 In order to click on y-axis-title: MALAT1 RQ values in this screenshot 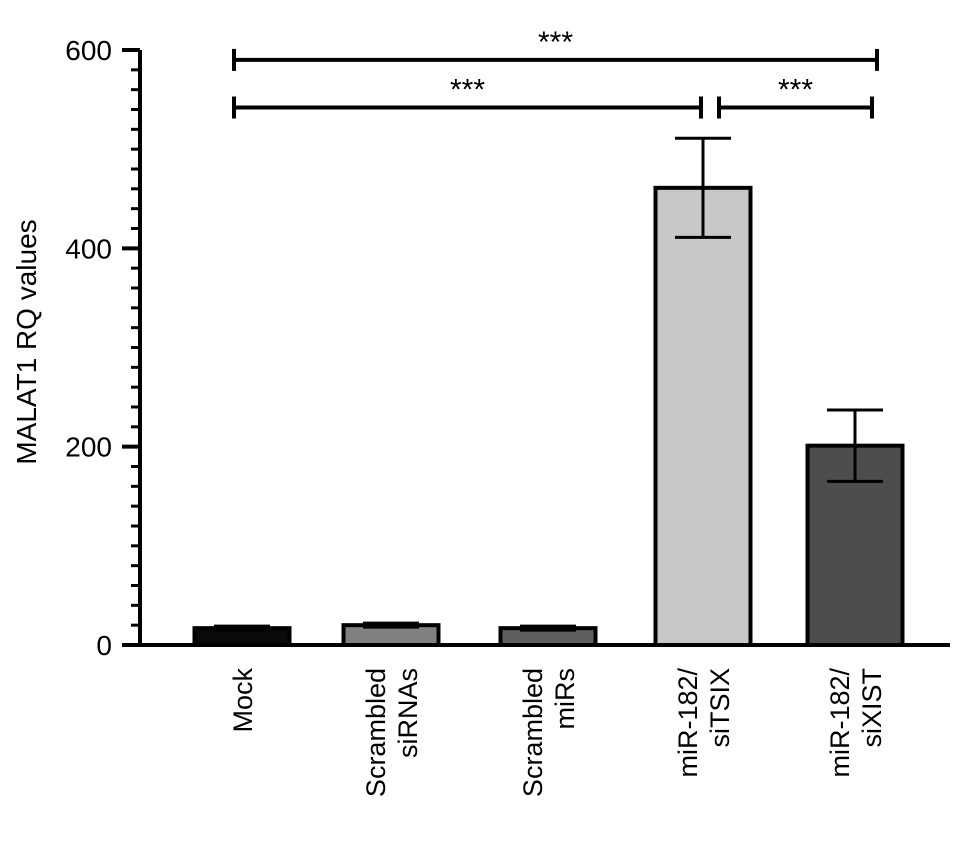, I will do `click(26, 341)`.